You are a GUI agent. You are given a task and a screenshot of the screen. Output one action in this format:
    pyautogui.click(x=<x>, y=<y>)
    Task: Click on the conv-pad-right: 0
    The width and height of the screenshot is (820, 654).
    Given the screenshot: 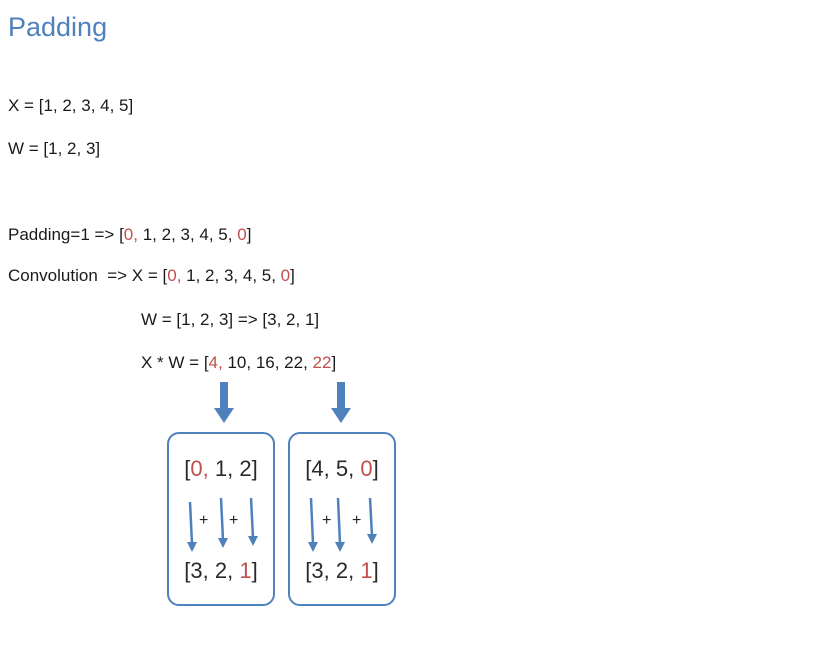 What is the action you would take?
    pyautogui.click(x=285, y=275)
    